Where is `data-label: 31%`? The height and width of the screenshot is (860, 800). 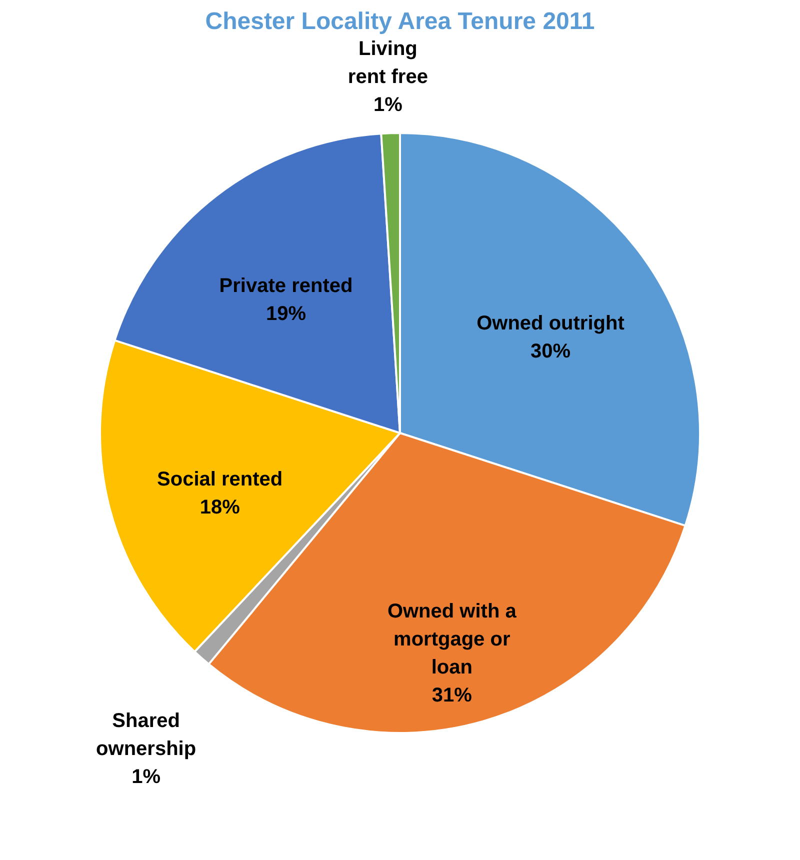
data-label: 31% is located at coordinates (452, 695).